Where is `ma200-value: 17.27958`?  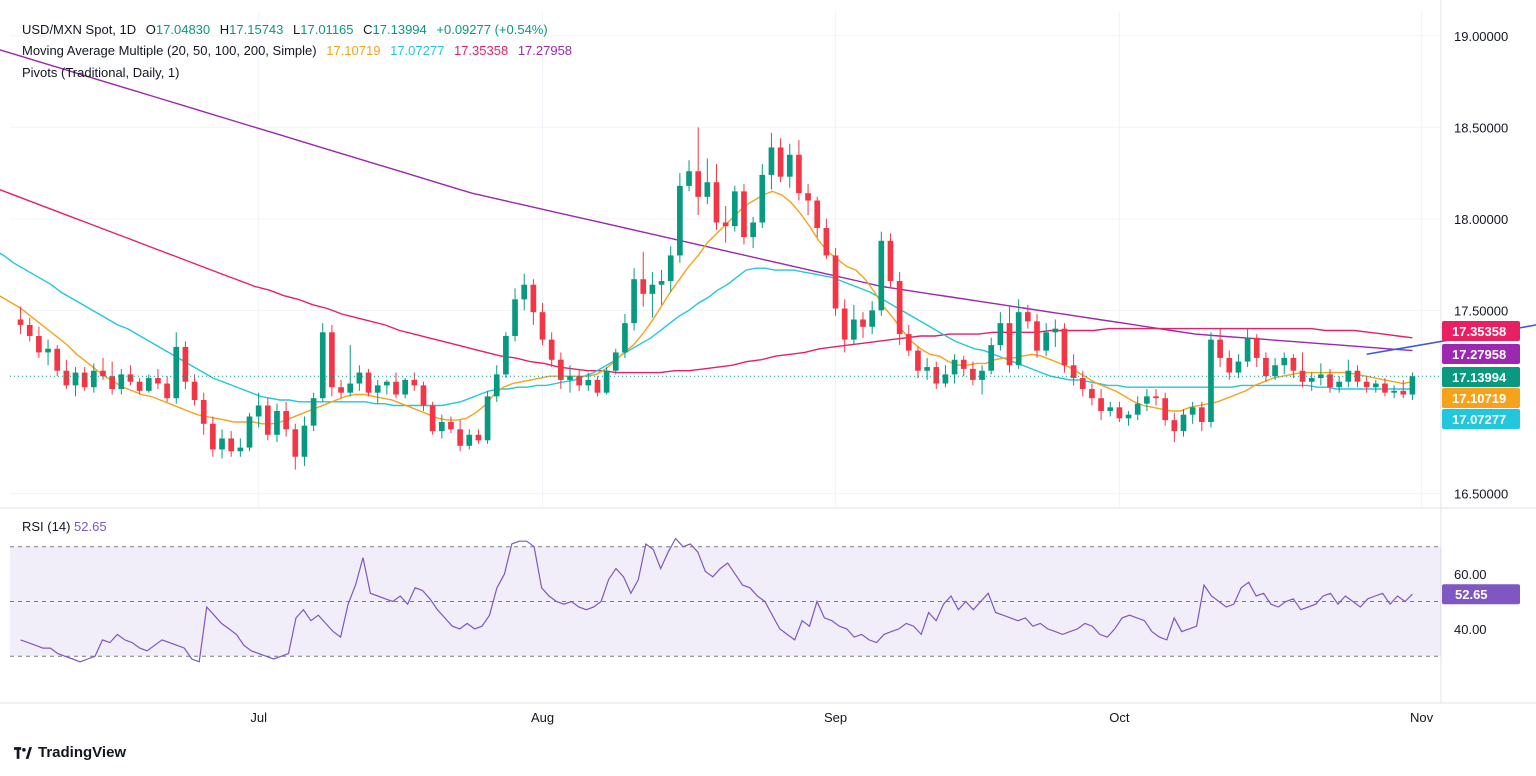
ma200-value: 17.27958 is located at coordinates (545, 50).